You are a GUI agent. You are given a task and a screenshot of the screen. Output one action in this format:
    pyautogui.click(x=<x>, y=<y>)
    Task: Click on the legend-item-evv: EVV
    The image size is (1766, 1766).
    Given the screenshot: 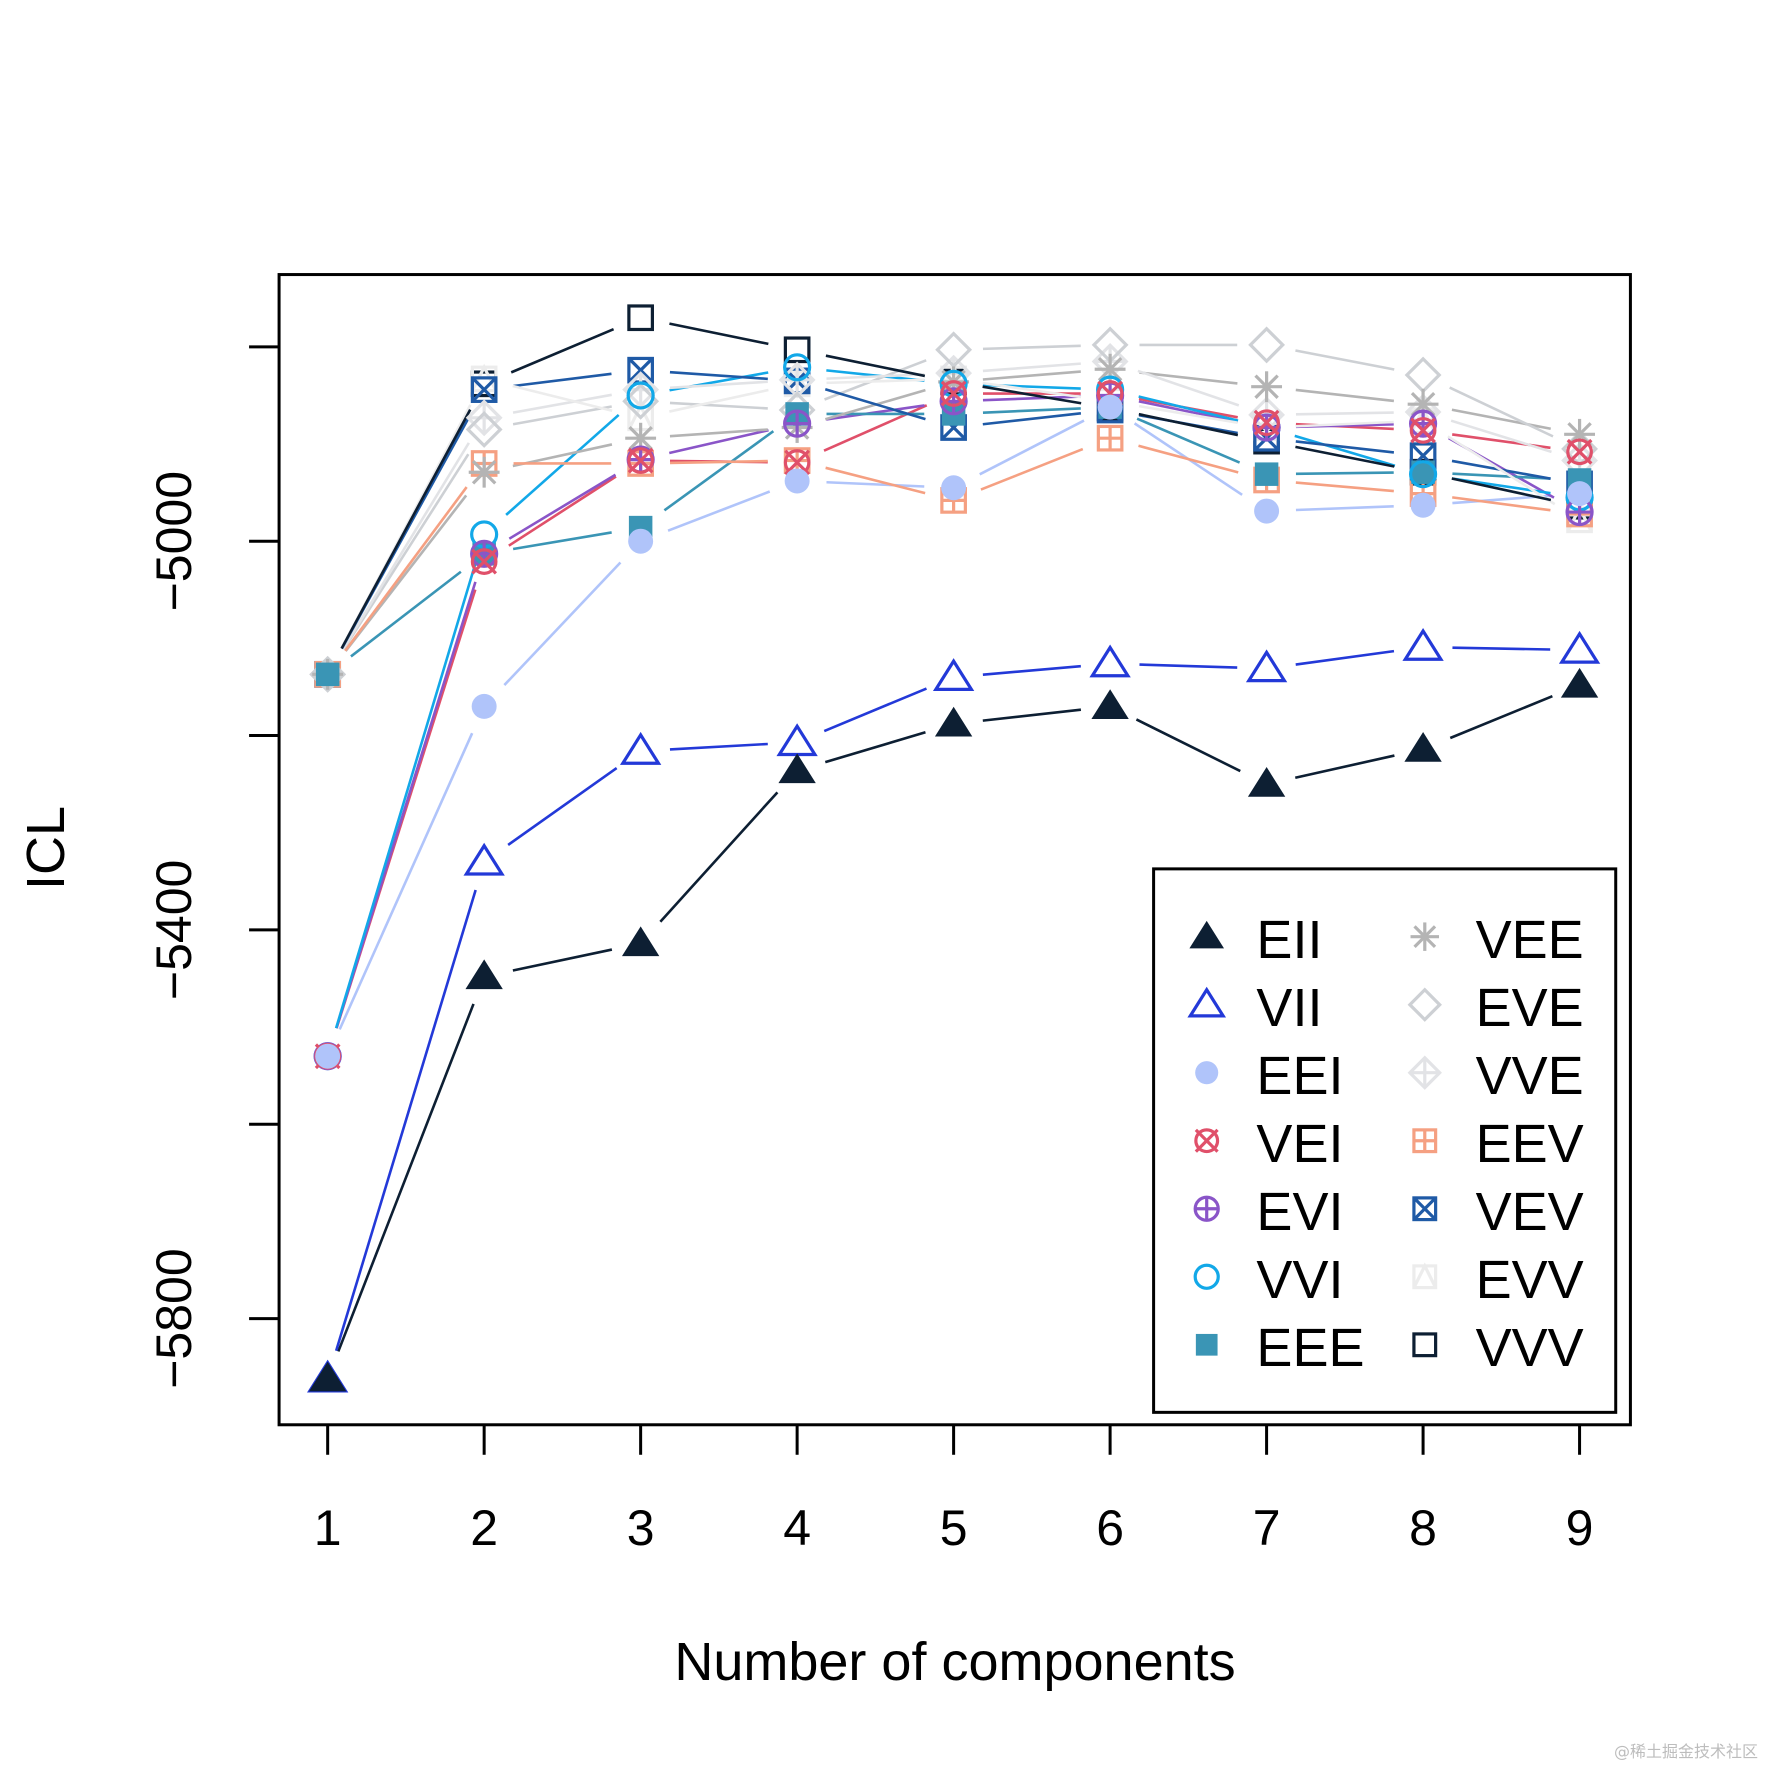 What is the action you would take?
    pyautogui.click(x=1498, y=1280)
    